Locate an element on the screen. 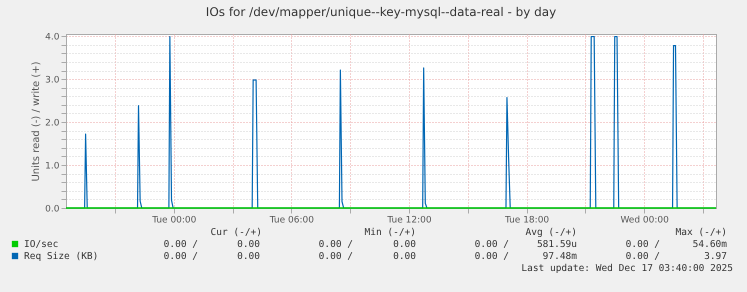 This screenshot has width=747, height=292. y-tick-label: 0.0 is located at coordinates (52, 209).